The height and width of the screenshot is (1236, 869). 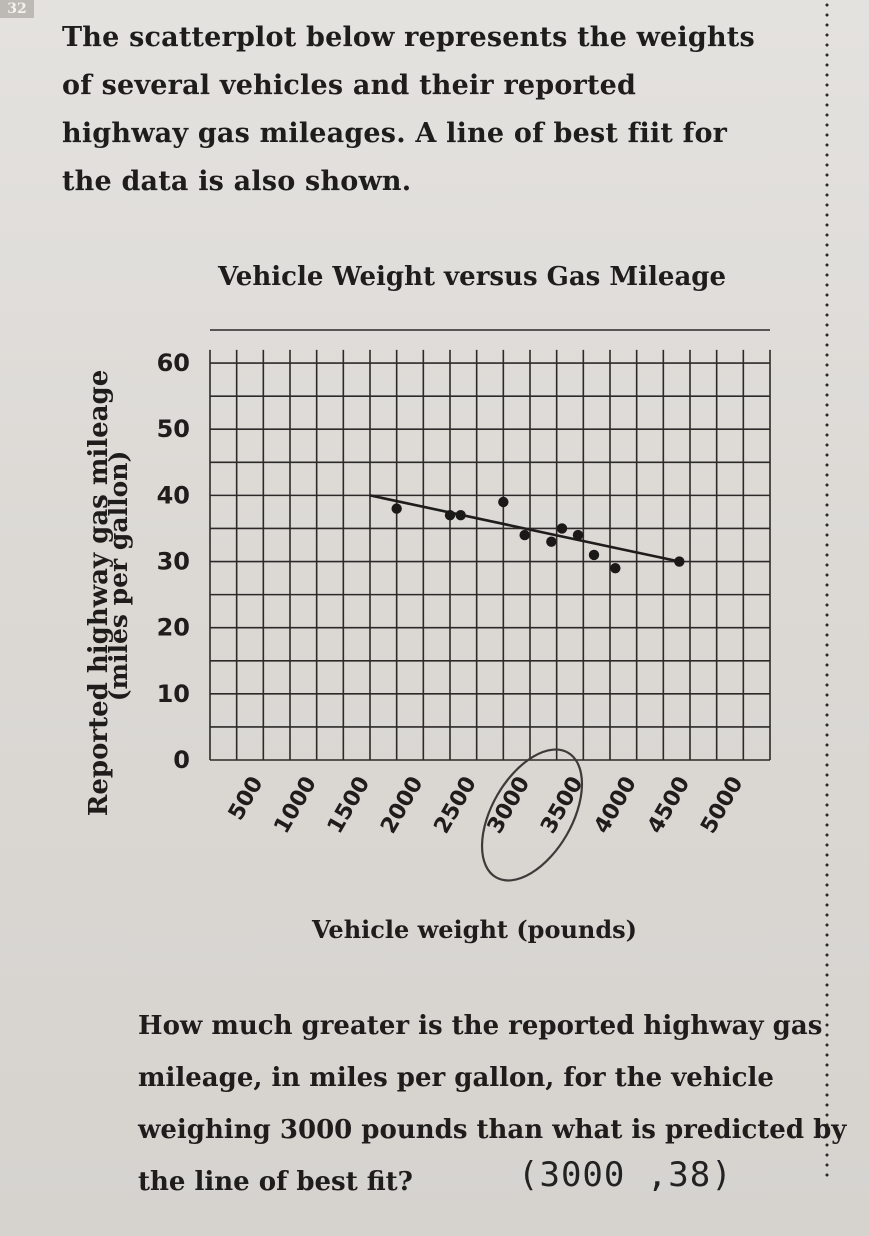 I want to click on x-axis-label: Vehicle weight (pounds), so click(x=475, y=929).